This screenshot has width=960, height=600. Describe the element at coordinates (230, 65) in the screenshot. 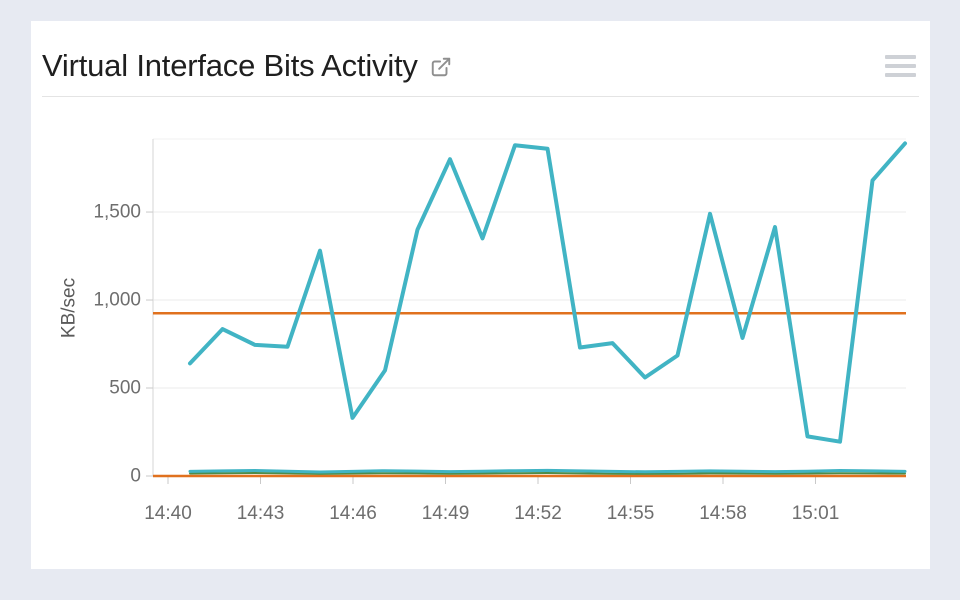

I see `widget-title: Virtual Interface Bits Activity` at that location.